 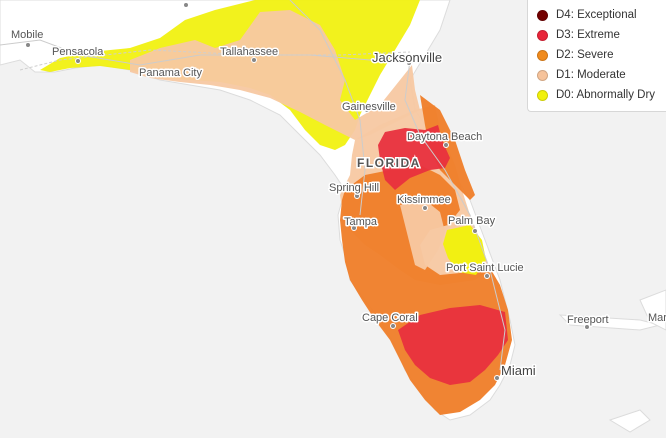 I want to click on legend-item-d0: D0: Abnormally Dry, so click(x=601, y=95).